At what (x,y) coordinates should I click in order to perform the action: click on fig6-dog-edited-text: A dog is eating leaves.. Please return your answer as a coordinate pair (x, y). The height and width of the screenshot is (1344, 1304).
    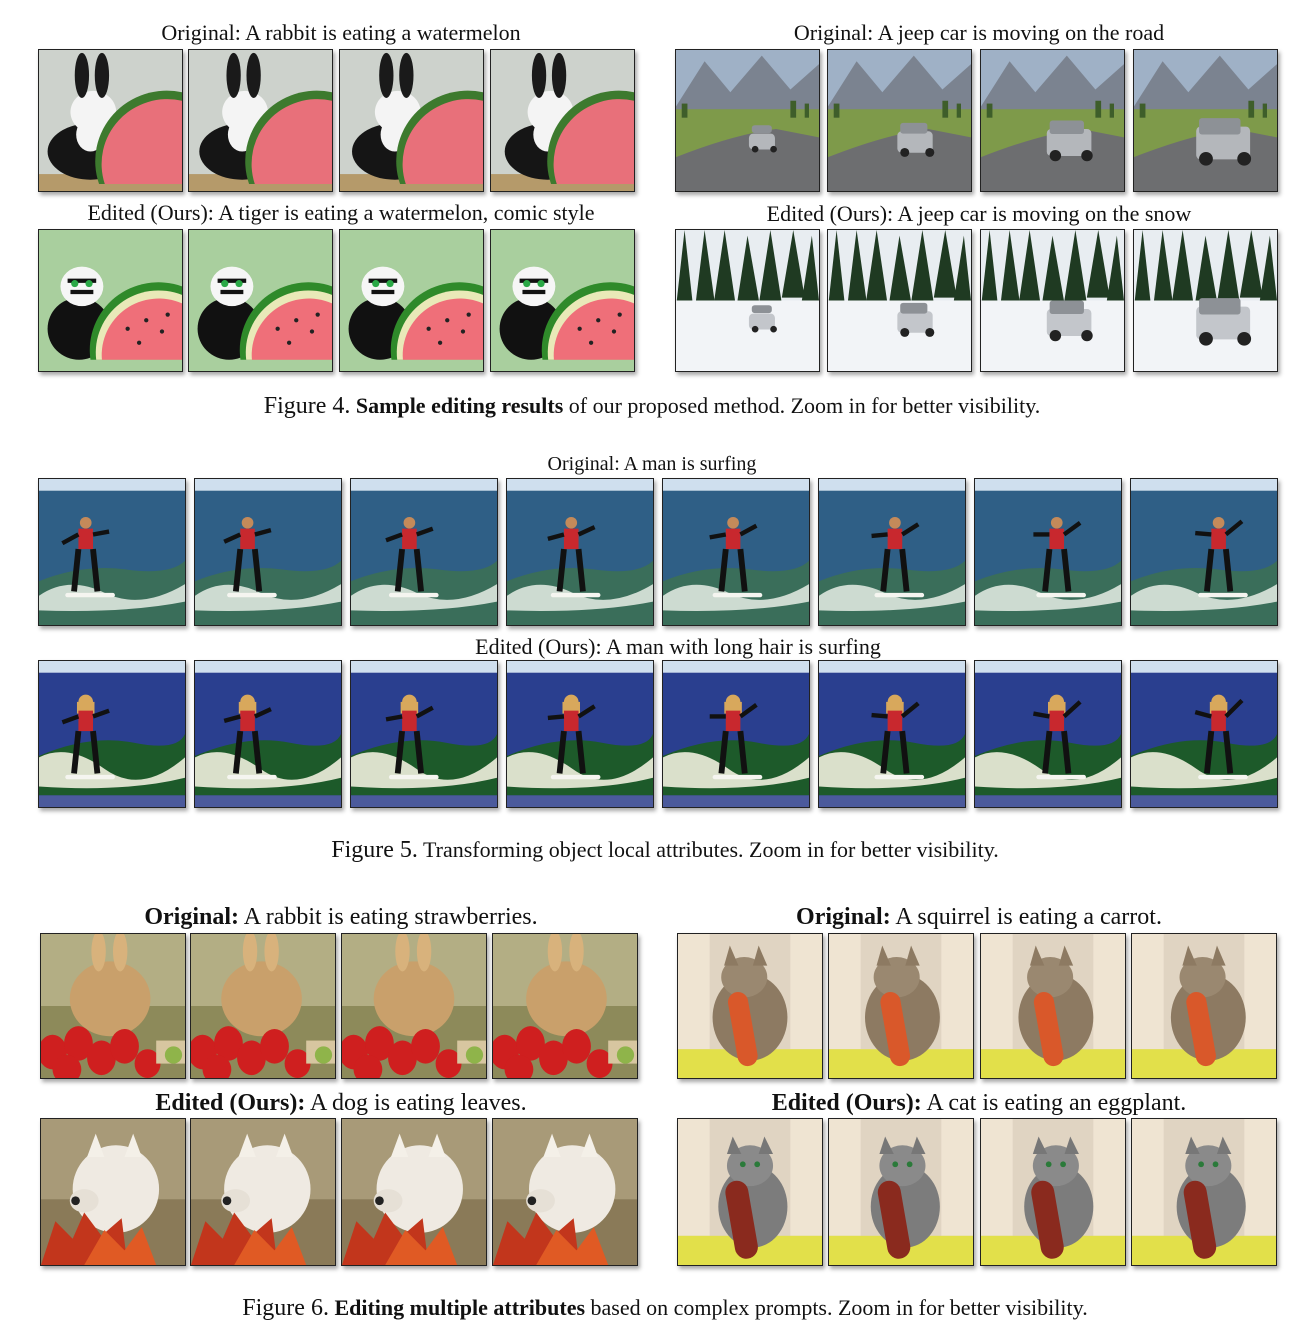
    Looking at the image, I should click on (416, 1103).